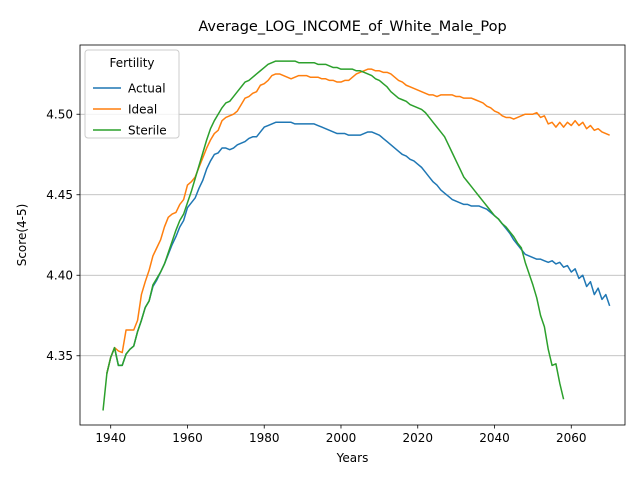  What do you see at coordinates (341, 438) in the screenshot?
I see `x-tick-label-3: 2000` at bounding box center [341, 438].